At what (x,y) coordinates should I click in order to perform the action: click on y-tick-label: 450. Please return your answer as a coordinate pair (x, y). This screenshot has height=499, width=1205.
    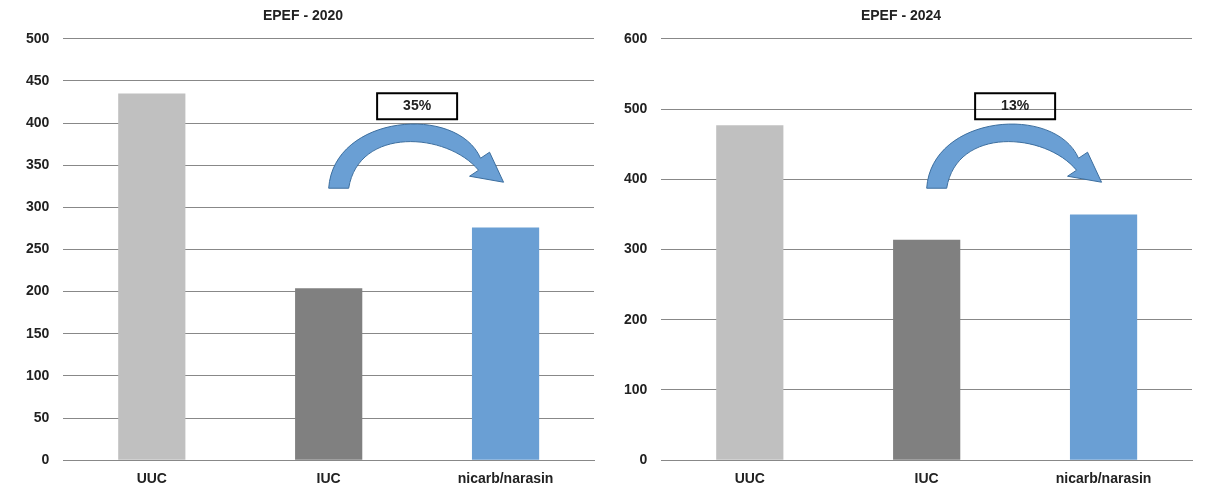
    Looking at the image, I should click on (38, 79).